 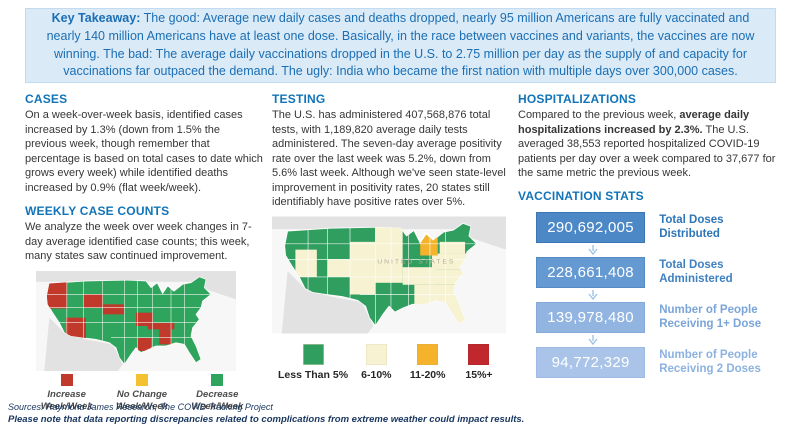 I want to click on vaccination-stats-heading: VACCINATION STATS, so click(x=581, y=195).